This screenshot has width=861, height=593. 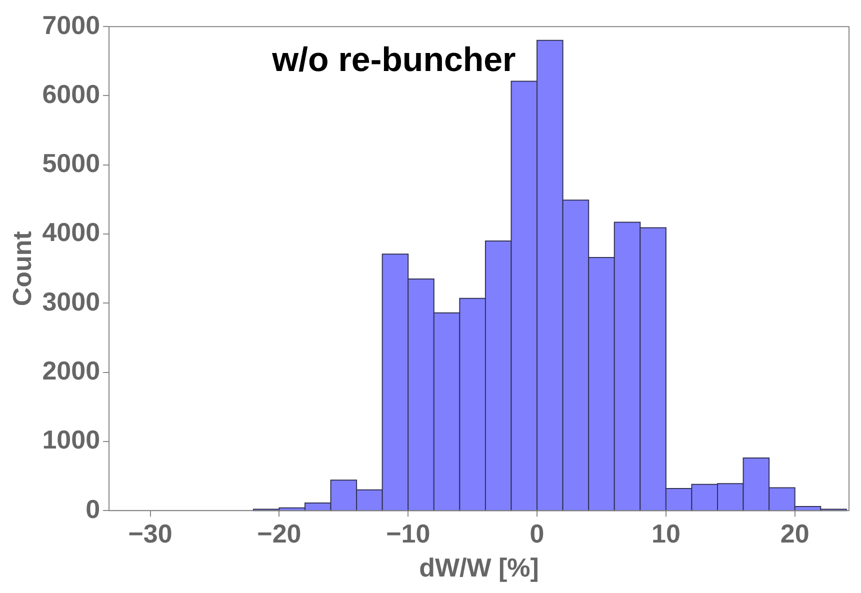 What do you see at coordinates (279, 533) in the screenshot?
I see `x-tick-label: −20` at bounding box center [279, 533].